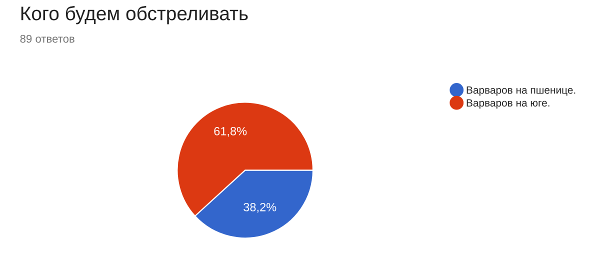 The height and width of the screenshot is (274, 600). What do you see at coordinates (521, 91) in the screenshot?
I see `legend-label: Варваров на пшенице.` at bounding box center [521, 91].